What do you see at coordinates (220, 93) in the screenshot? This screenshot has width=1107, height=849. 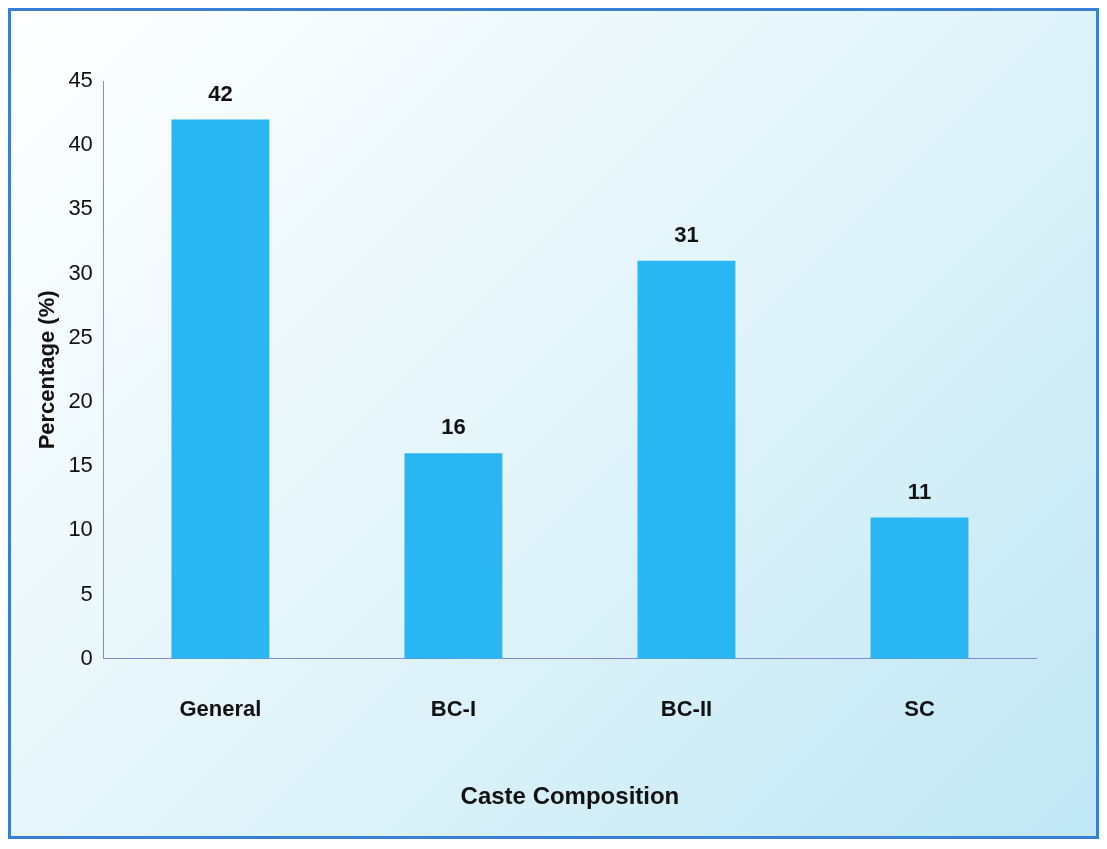 I see `data-label: 42` at bounding box center [220, 93].